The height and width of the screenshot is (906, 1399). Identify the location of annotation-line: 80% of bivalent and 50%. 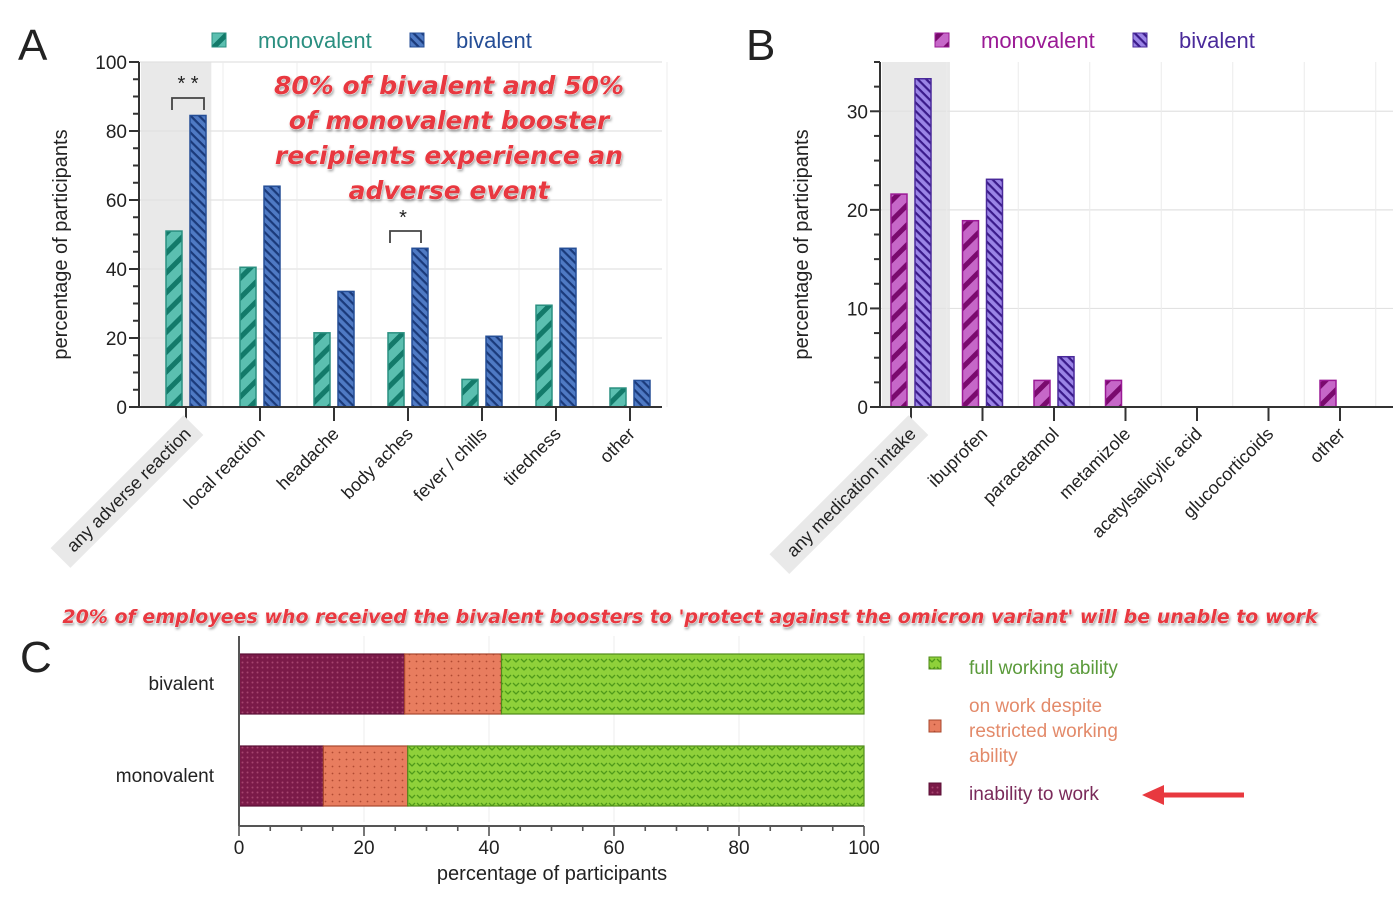
(449, 85).